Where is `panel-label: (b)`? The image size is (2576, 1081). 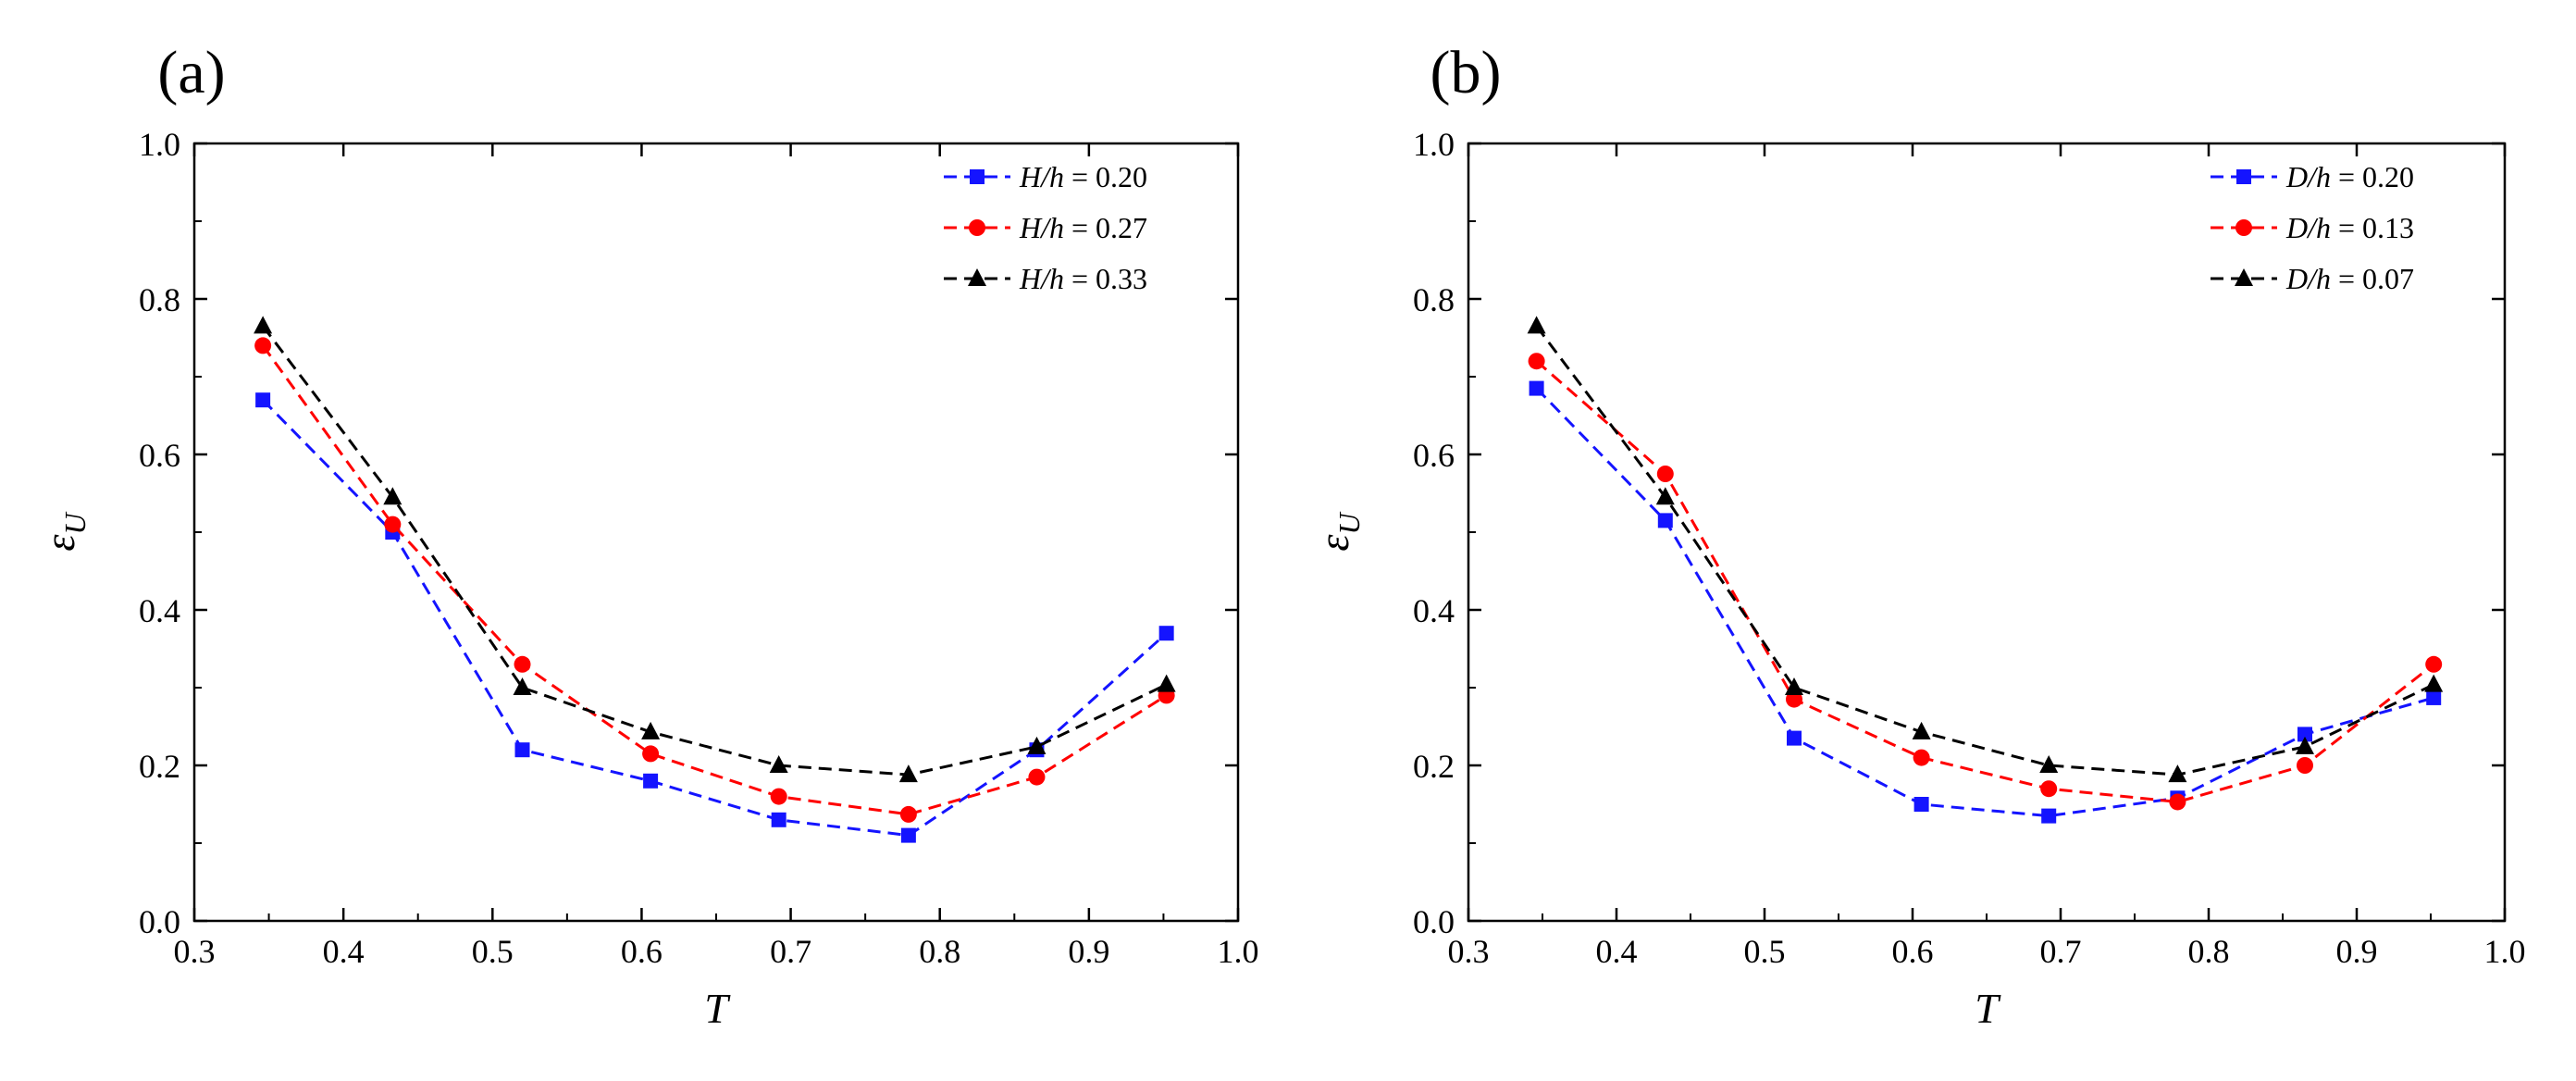
panel-label: (b) is located at coordinates (1466, 72).